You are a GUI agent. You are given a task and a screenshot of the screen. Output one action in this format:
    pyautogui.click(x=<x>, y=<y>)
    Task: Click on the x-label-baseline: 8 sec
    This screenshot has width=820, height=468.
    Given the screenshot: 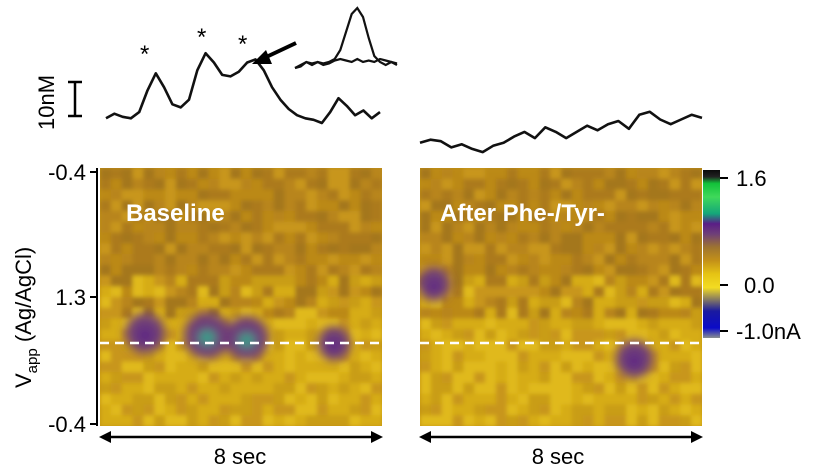 What is the action you would take?
    pyautogui.click(x=240, y=456)
    